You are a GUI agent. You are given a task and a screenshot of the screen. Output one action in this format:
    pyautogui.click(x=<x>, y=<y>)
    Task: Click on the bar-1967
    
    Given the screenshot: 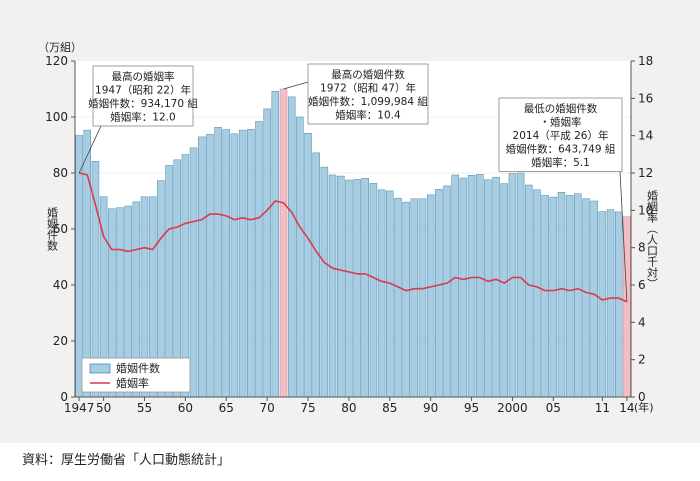 What is the action you would take?
    pyautogui.click(x=242, y=263)
    